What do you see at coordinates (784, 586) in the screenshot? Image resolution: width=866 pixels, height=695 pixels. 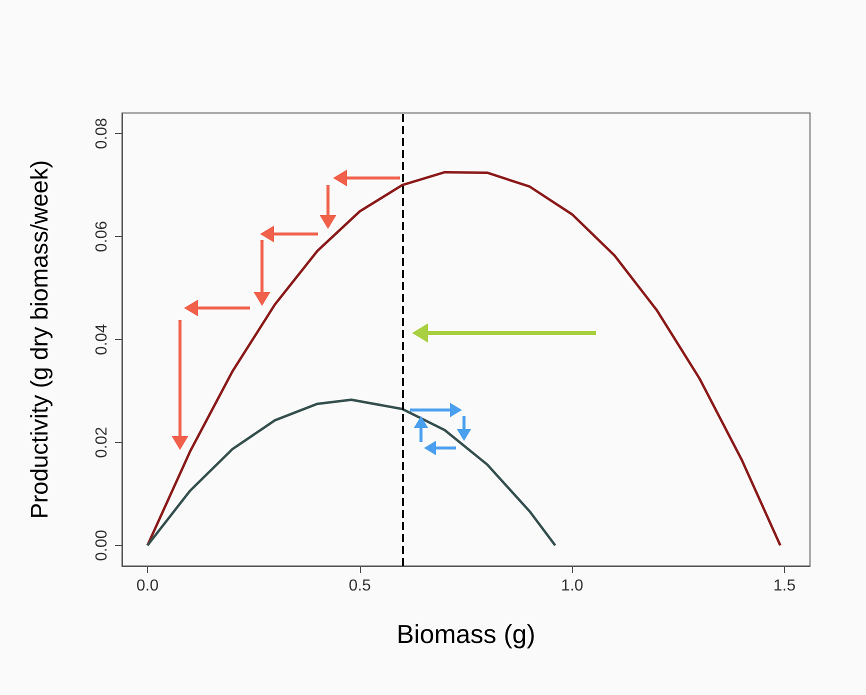 I see `x-tick-label: 1.5` at bounding box center [784, 586].